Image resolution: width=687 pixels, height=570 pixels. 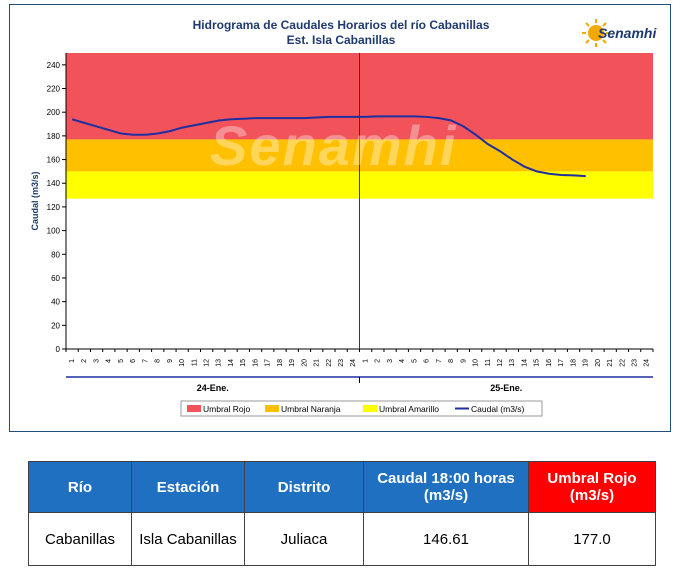 What do you see at coordinates (54, 183) in the screenshot?
I see `y-tick-label: 140` at bounding box center [54, 183].